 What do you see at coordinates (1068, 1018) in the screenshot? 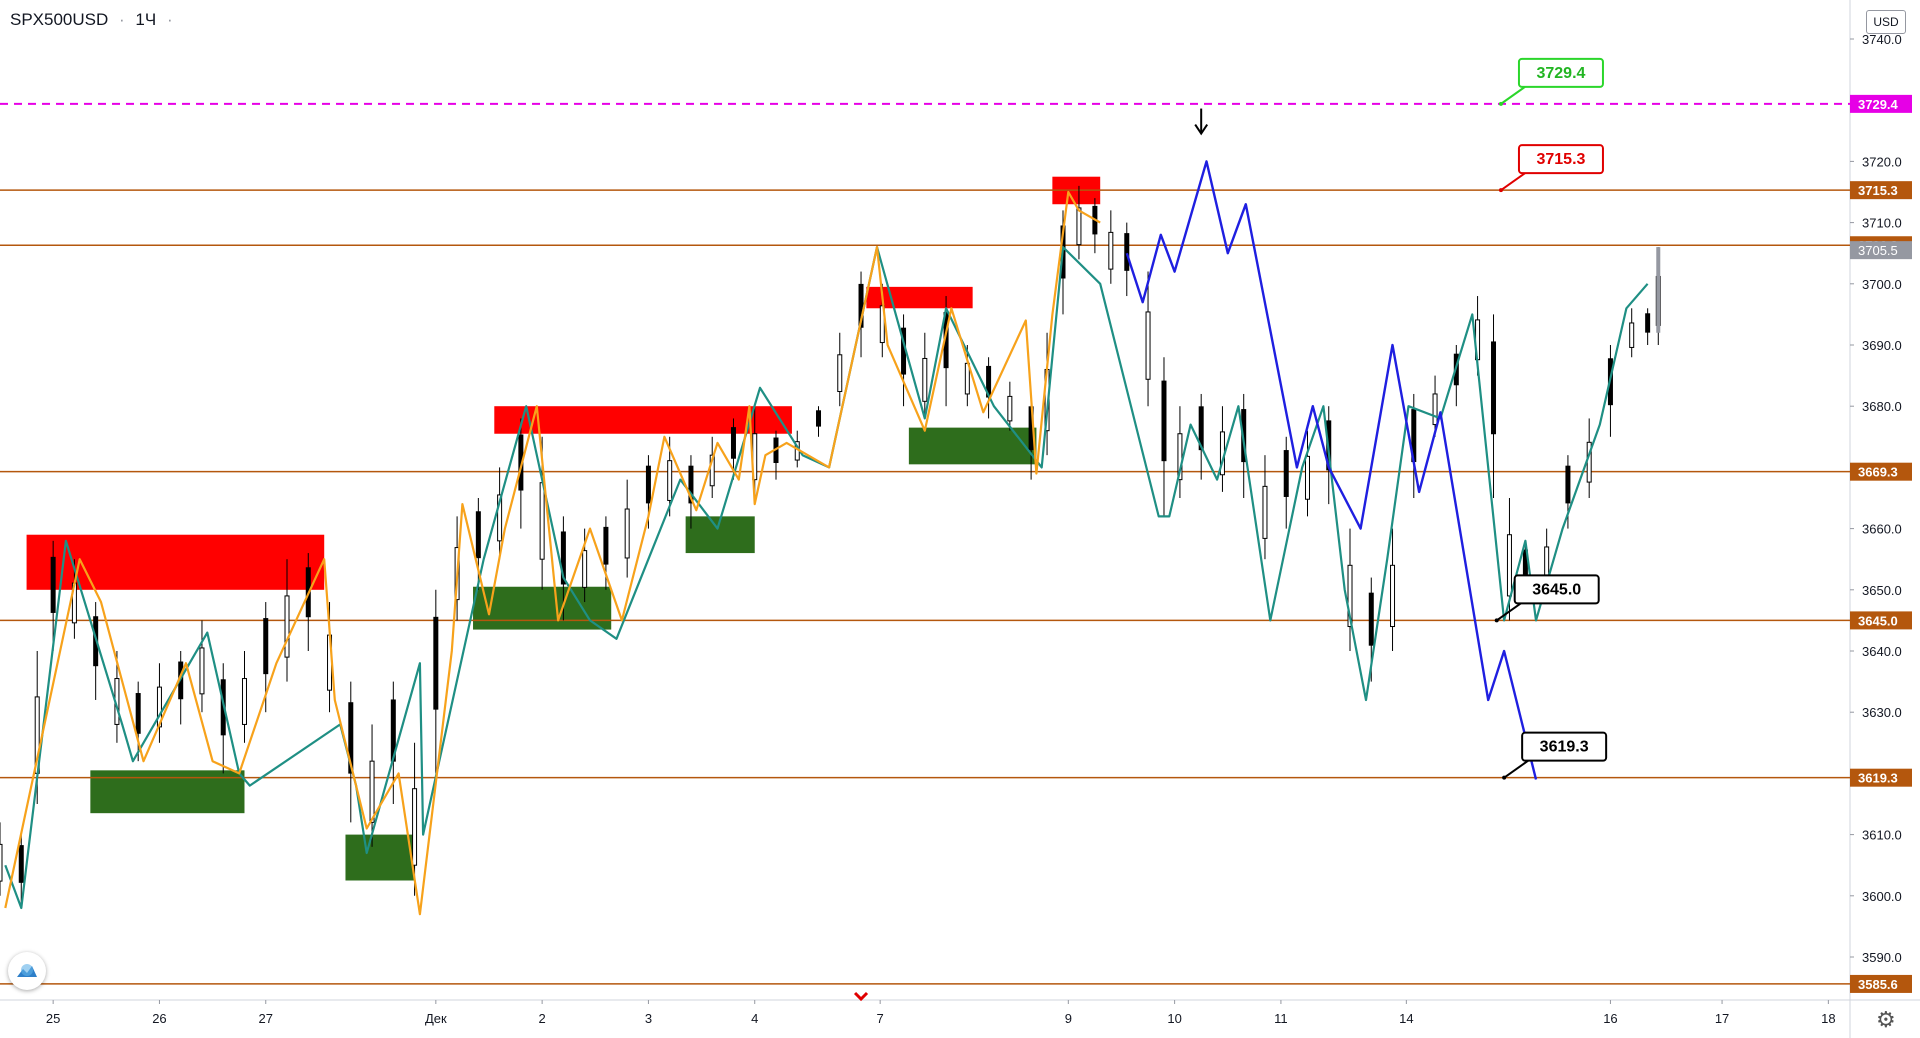
I see `x-tick-label: 9` at bounding box center [1068, 1018].